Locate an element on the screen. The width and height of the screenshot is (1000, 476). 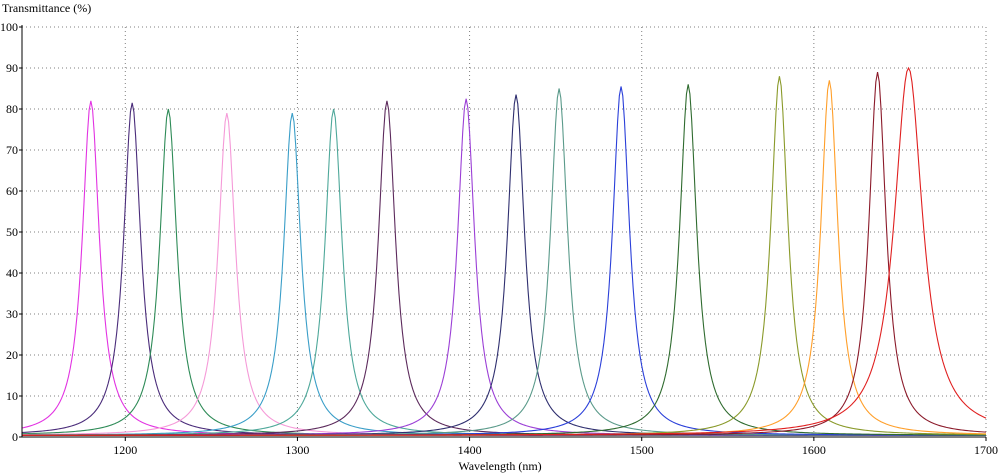
y-tick-label: 60 is located at coordinates (12, 191).